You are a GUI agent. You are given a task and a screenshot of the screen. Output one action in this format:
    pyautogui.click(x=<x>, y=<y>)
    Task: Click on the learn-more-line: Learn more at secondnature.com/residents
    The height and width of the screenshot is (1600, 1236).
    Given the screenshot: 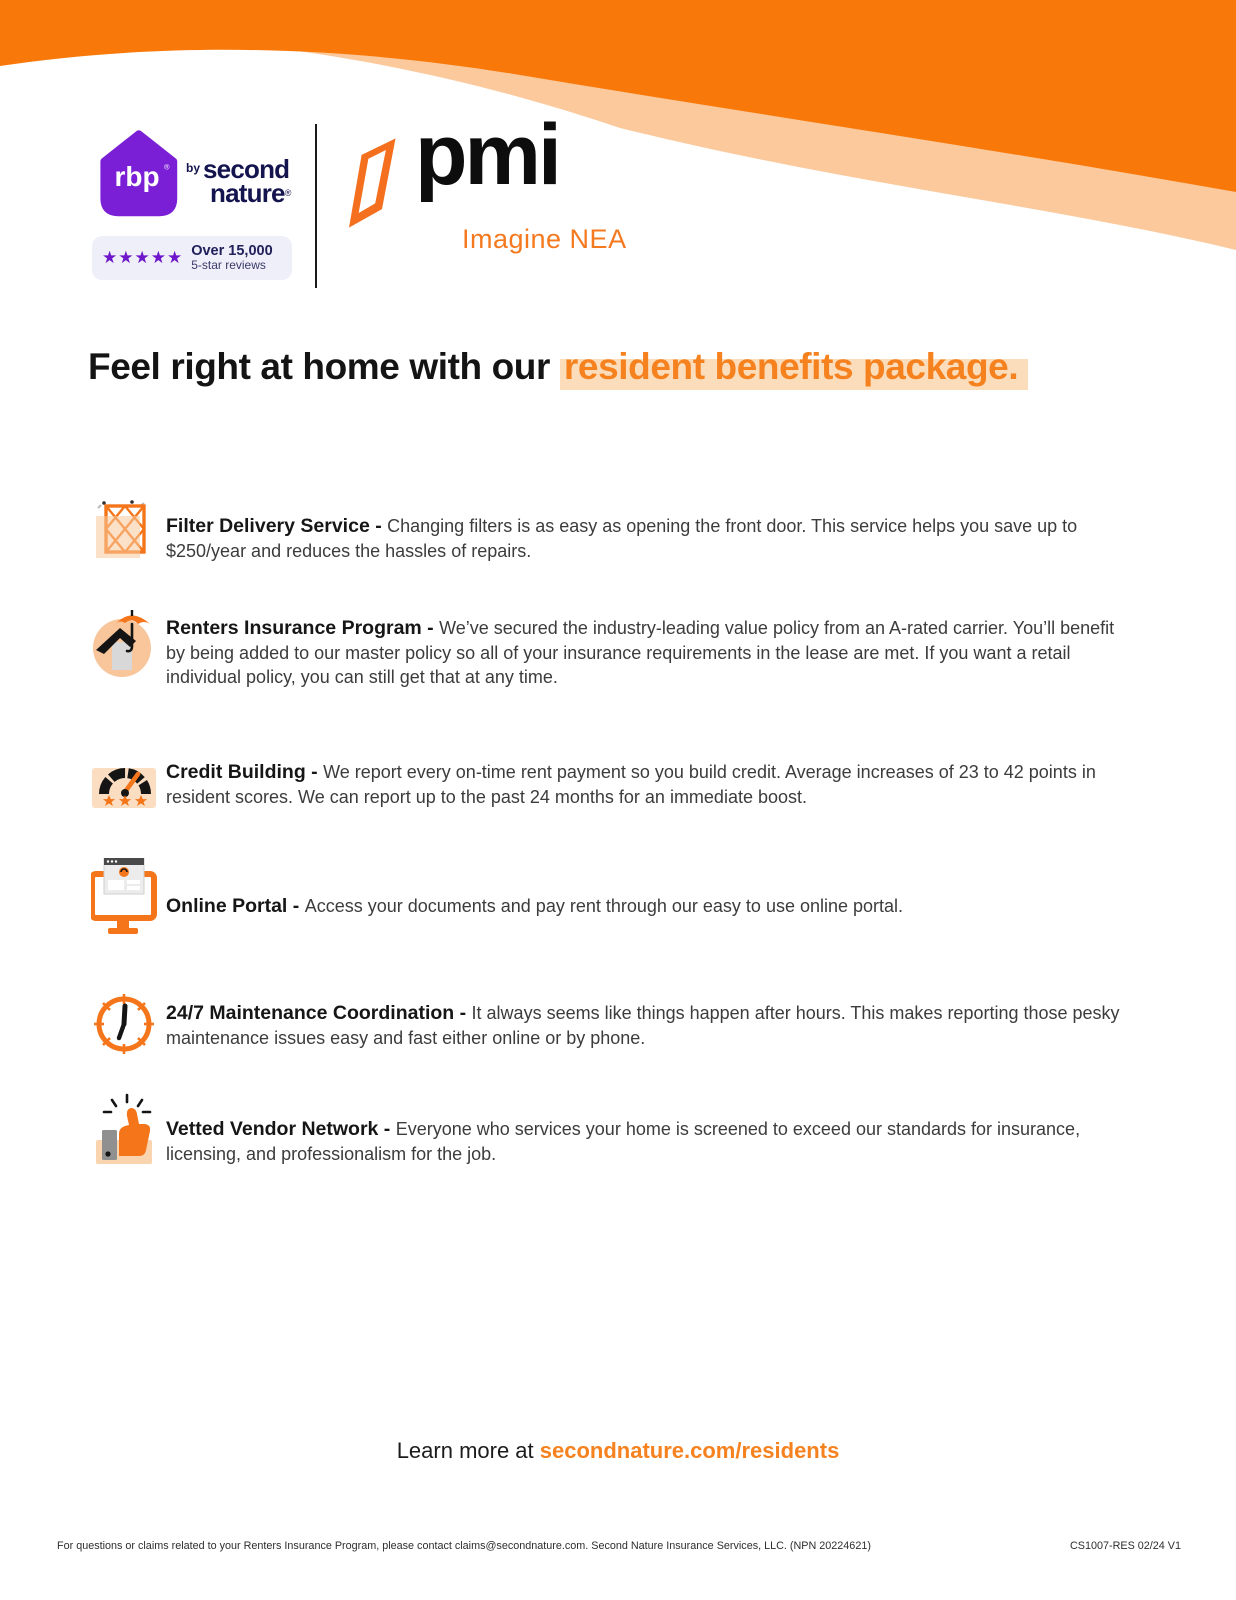 What is the action you would take?
    pyautogui.click(x=618, y=1451)
    